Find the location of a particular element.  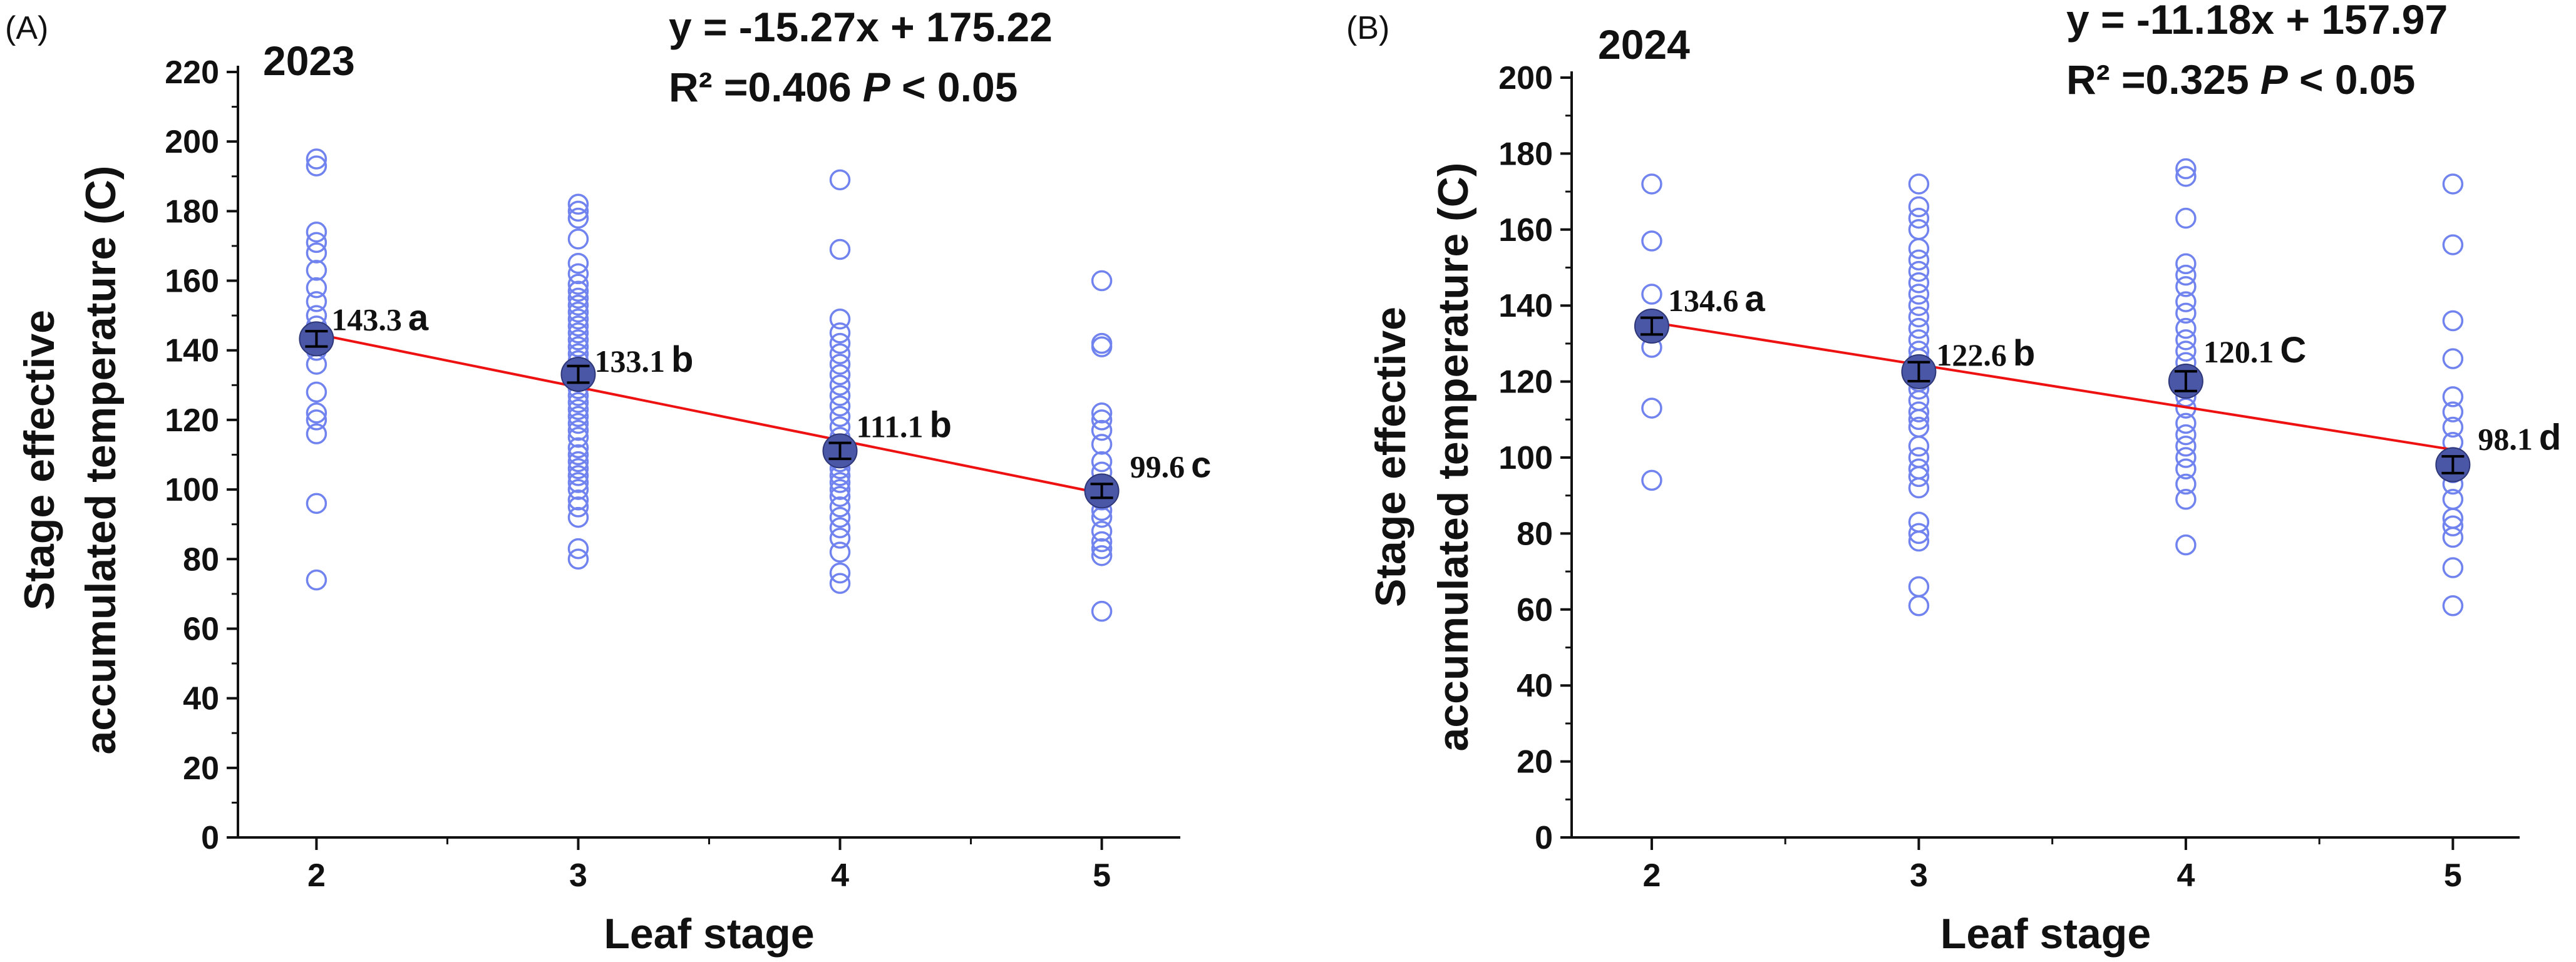

regression-equation: y = -11.18x + 157.97 is located at coordinates (2257, 22).